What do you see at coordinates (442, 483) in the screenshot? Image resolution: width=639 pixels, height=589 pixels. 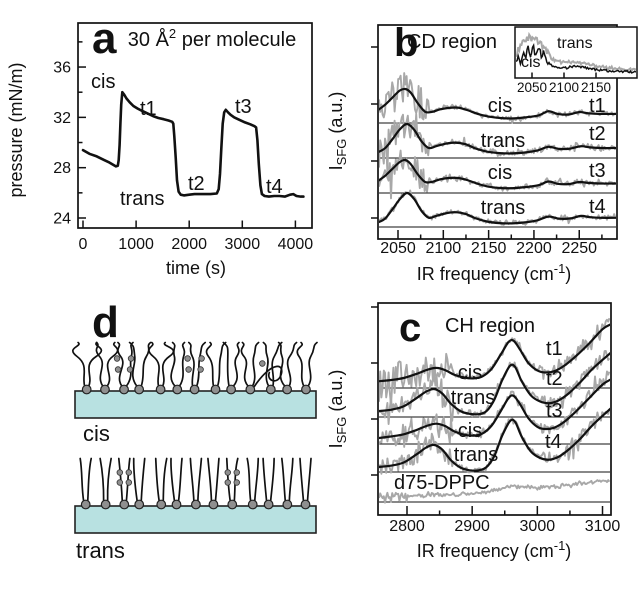 I see `label-c-dppc: d75-DPPC` at bounding box center [442, 483].